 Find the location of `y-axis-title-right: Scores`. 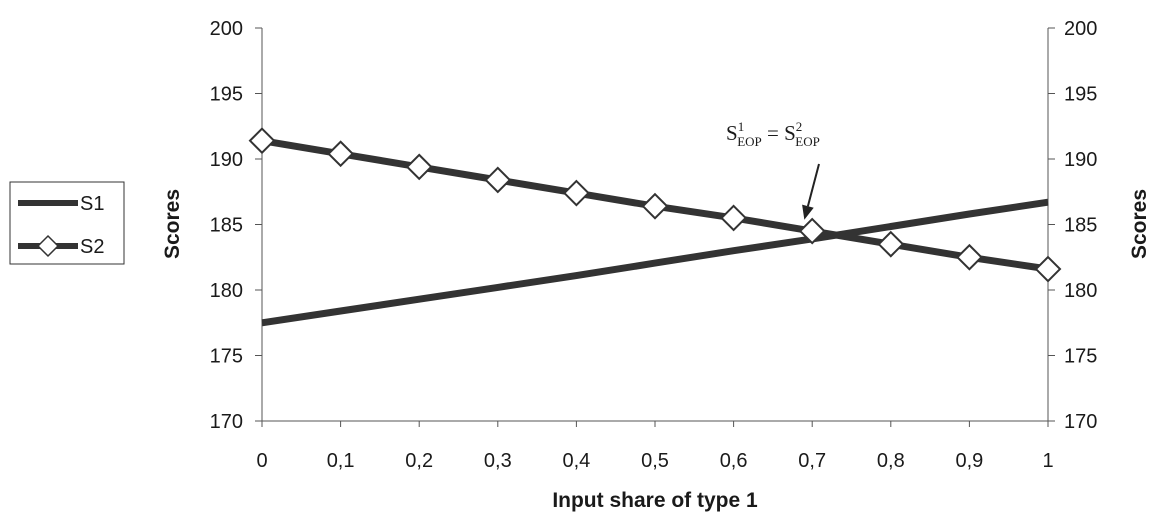

y-axis-title-right: Scores is located at coordinates (1139, 224).